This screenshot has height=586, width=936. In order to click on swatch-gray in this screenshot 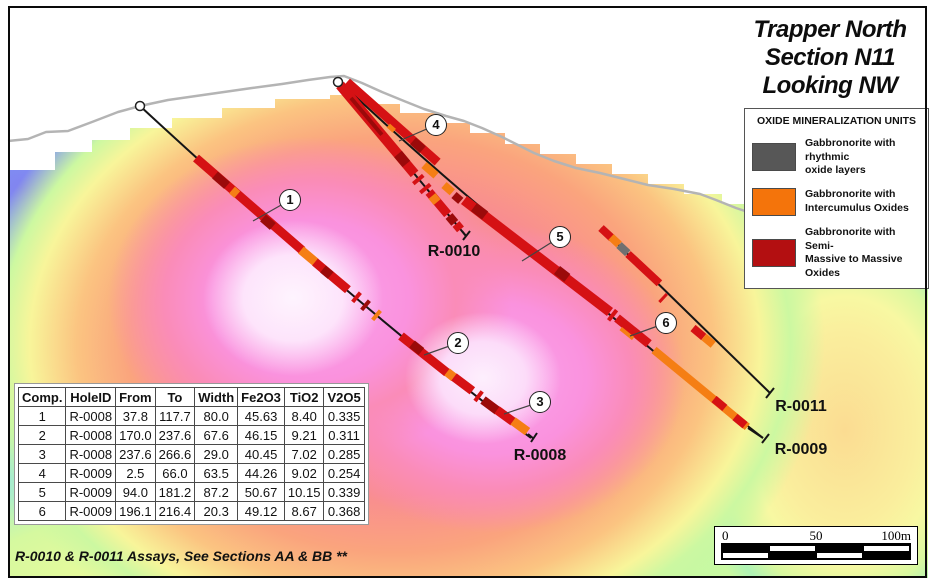, I will do `click(774, 157)`.